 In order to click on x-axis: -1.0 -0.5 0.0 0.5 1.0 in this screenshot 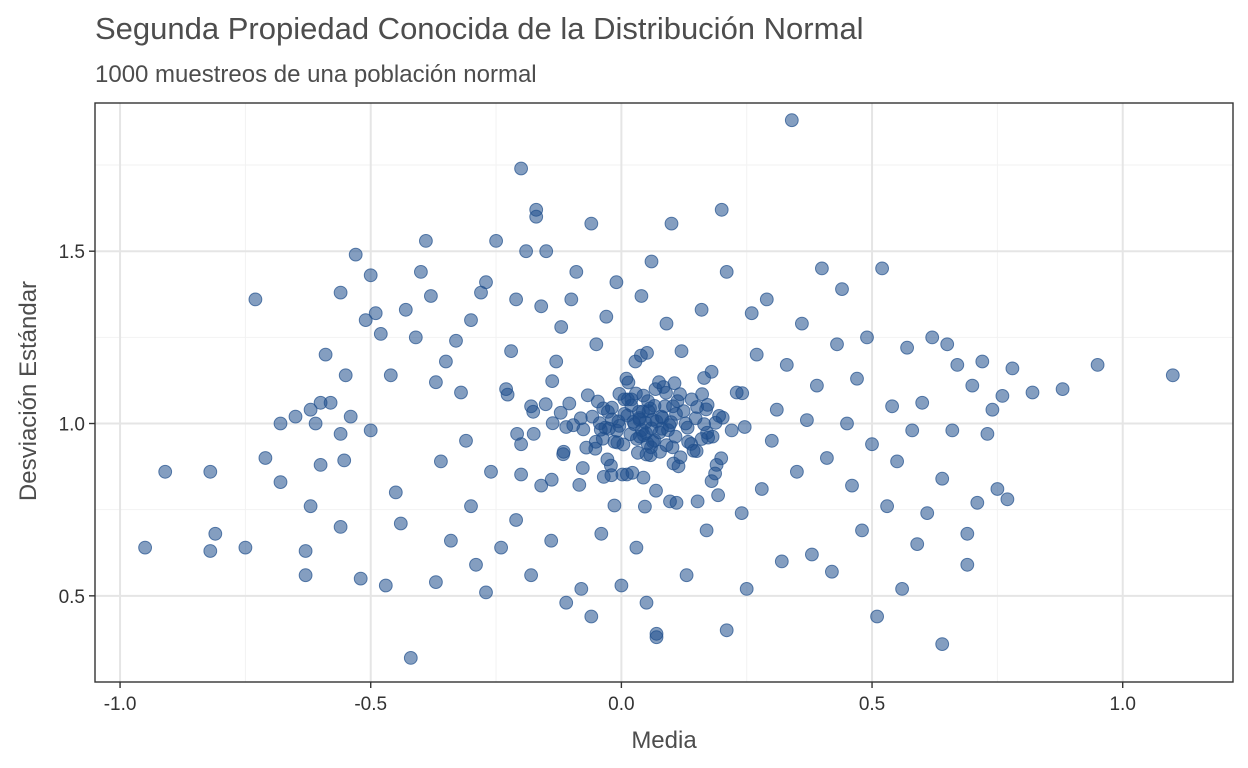, I will do `click(620, 698)`.